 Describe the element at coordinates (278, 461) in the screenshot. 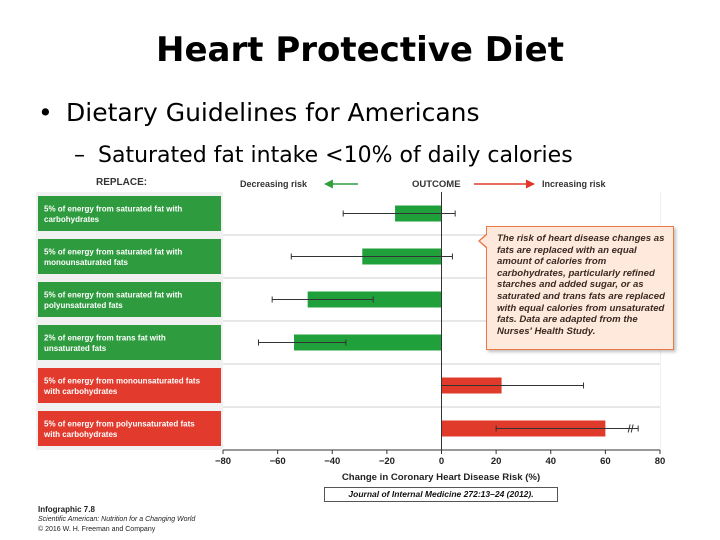

I see `x-tick-label: −60` at that location.